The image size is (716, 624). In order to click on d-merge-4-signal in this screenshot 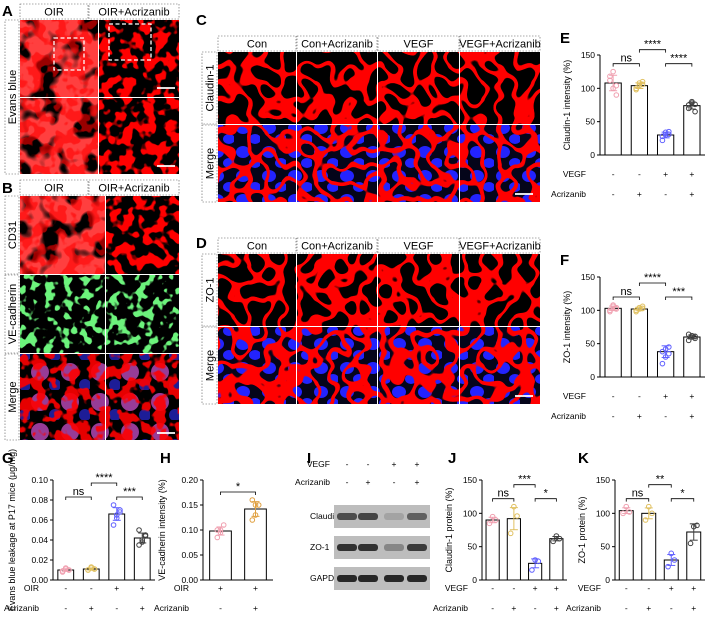, I will do `click(500, 365)`.